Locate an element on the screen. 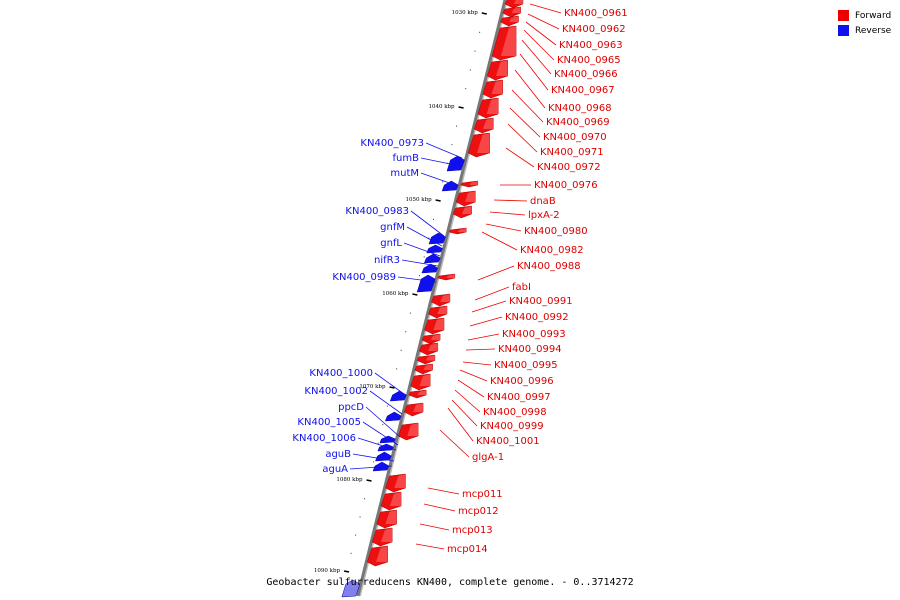 This screenshot has width=900, height=600. gene-label-kn400-0973: KN400_0973 is located at coordinates (392, 143).